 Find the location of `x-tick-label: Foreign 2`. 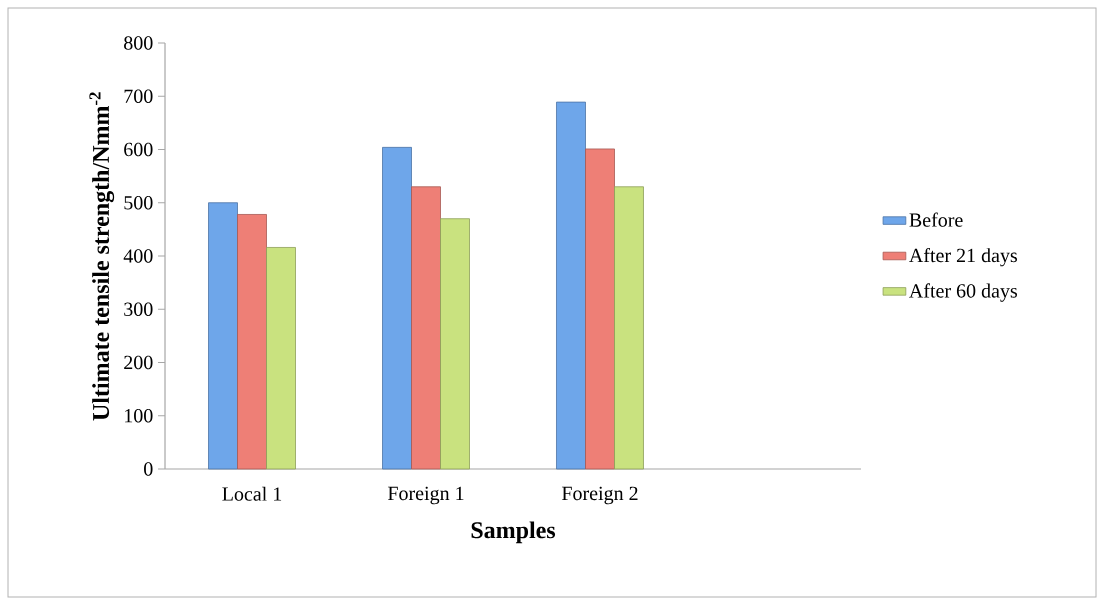

x-tick-label: Foreign 2 is located at coordinates (599, 495).